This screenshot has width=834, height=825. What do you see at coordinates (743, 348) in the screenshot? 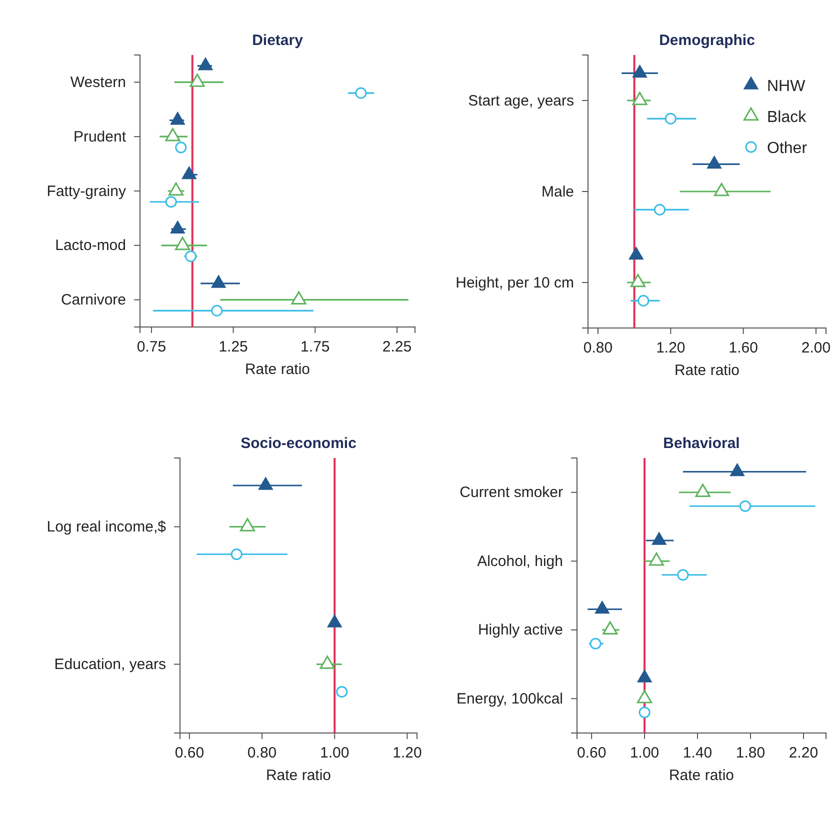
I see `x-tick-label: 1.60` at bounding box center [743, 348].